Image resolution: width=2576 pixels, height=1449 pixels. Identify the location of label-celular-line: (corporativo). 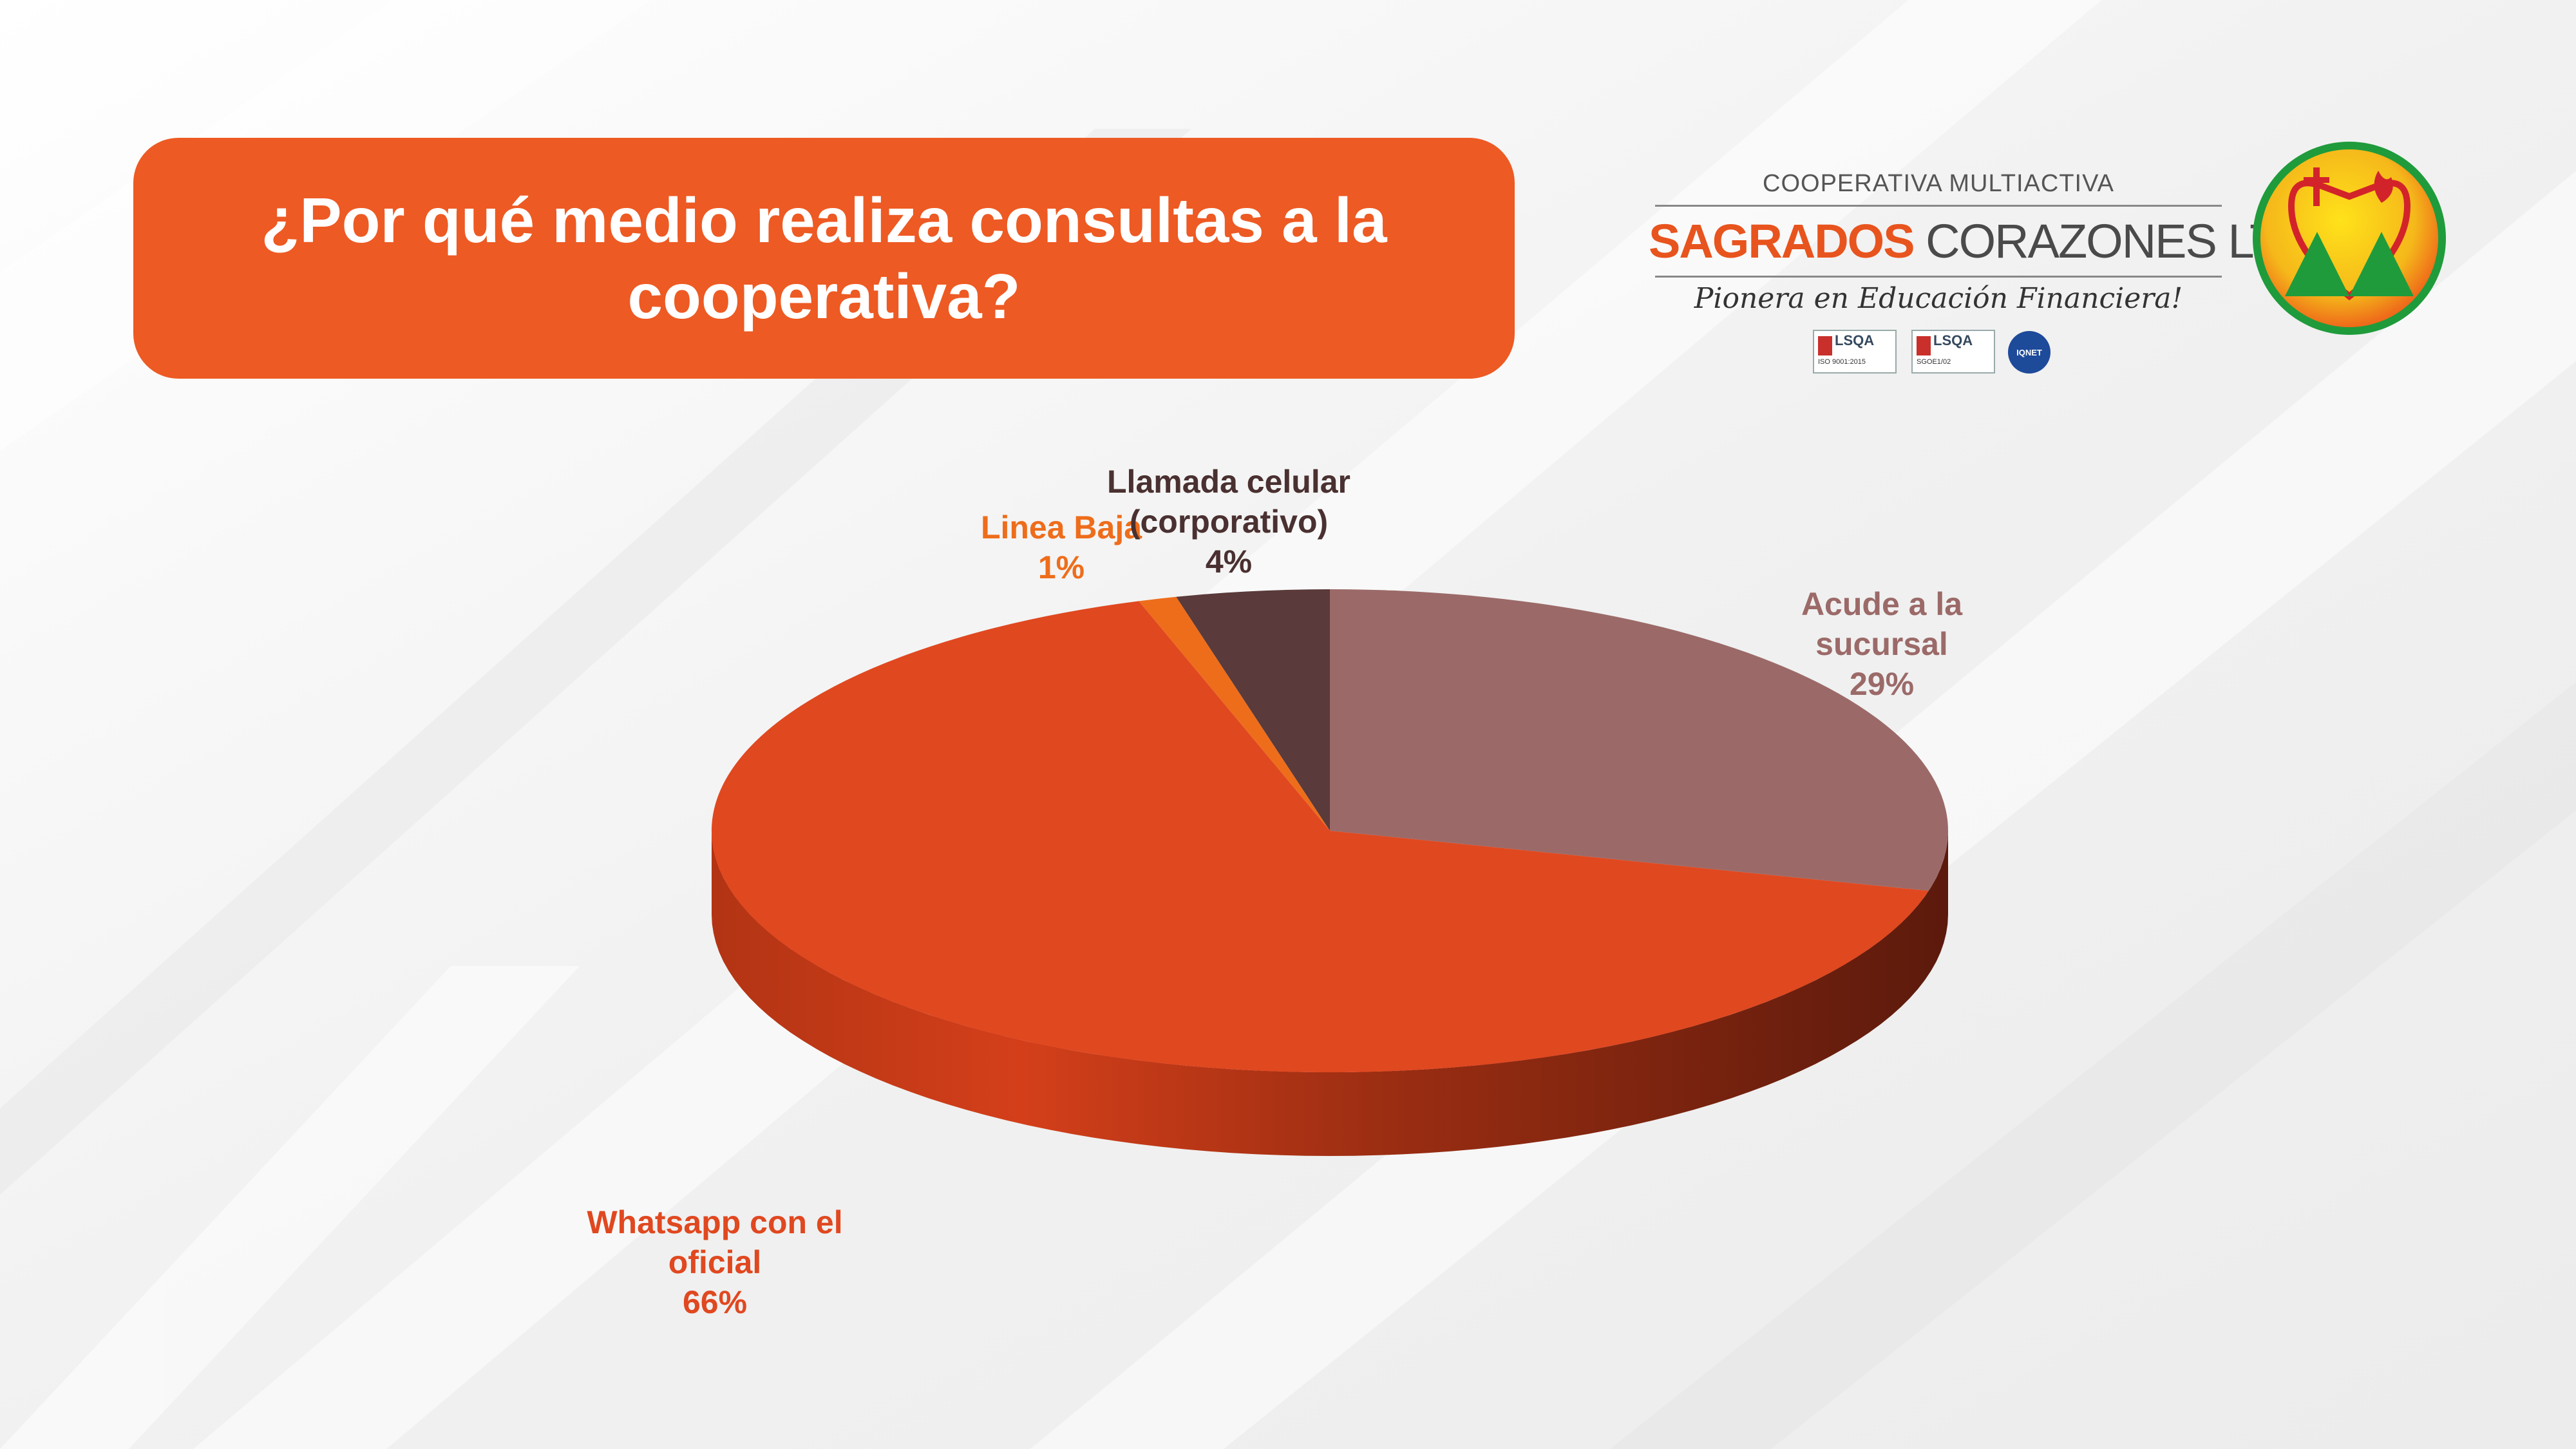
(1229, 522).